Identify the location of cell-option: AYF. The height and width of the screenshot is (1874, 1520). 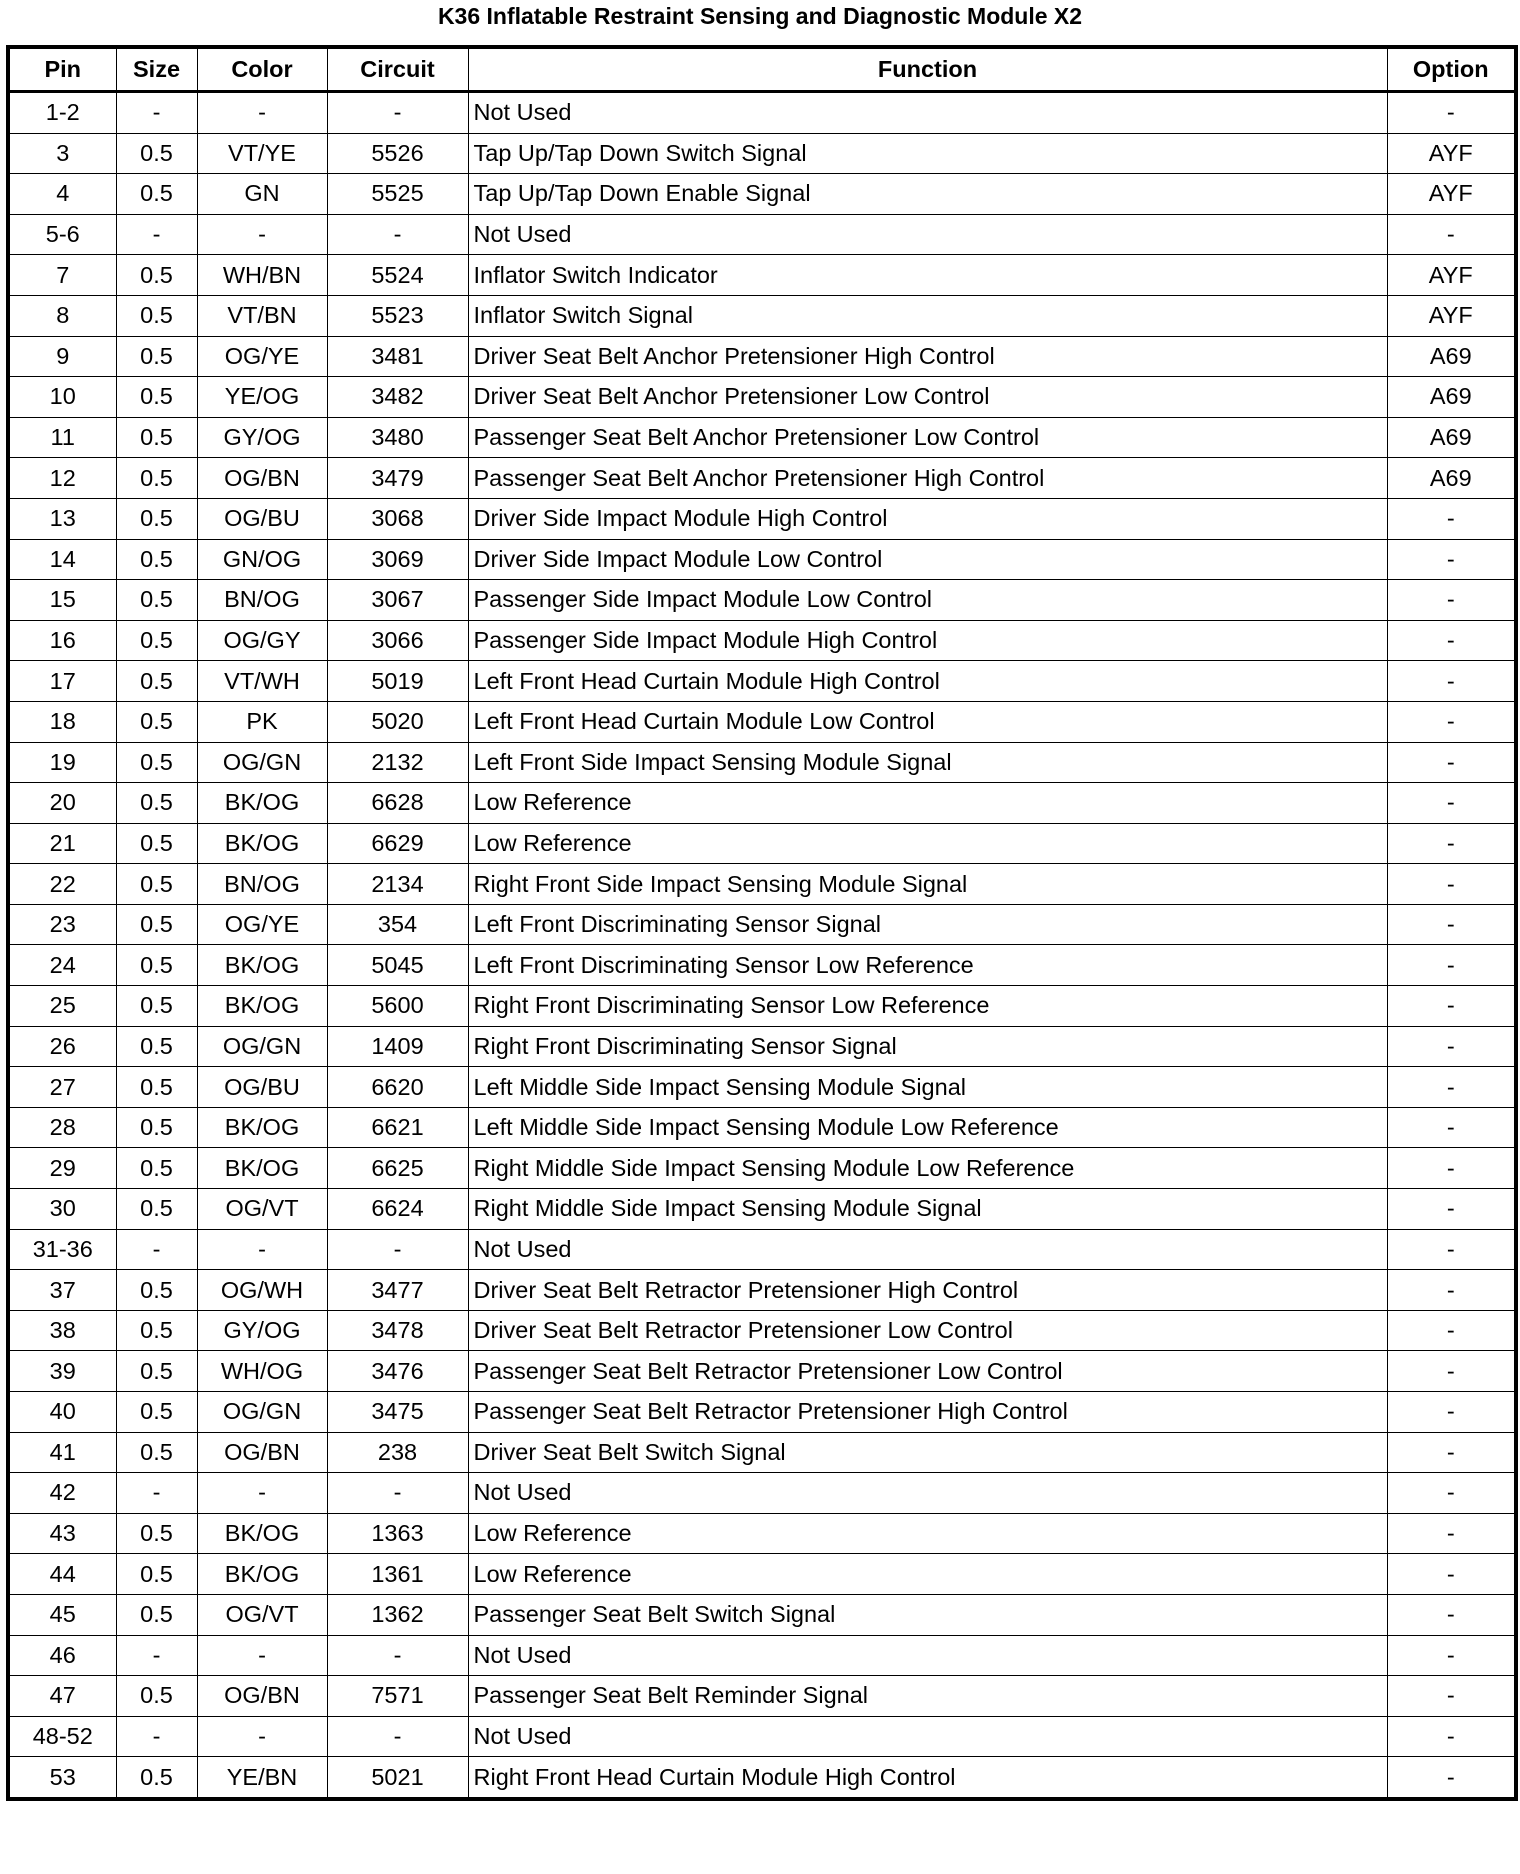
(1451, 315).